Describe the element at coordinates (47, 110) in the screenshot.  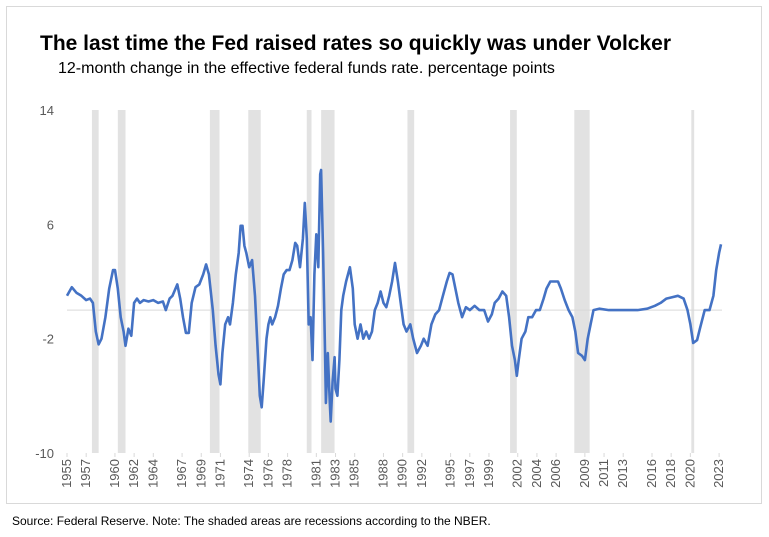
I see `y-tick-label: 14` at that location.